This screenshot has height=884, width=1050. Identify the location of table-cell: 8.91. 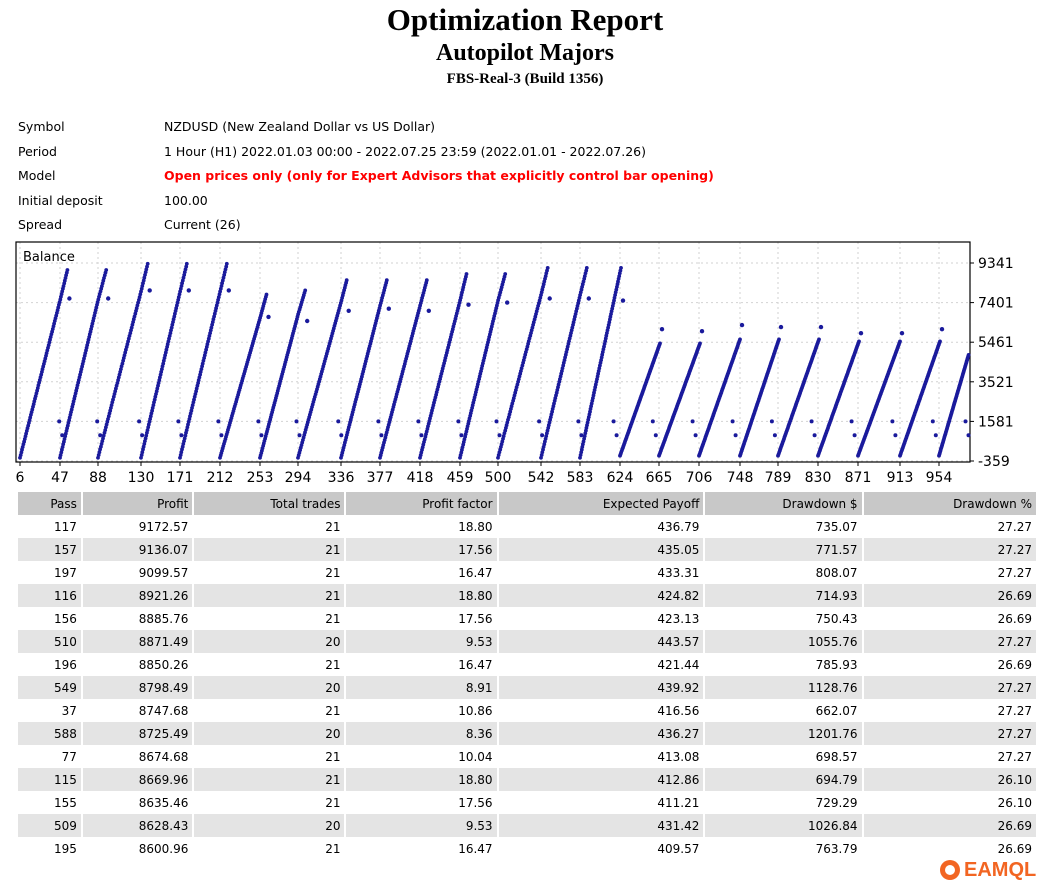
(421, 687).